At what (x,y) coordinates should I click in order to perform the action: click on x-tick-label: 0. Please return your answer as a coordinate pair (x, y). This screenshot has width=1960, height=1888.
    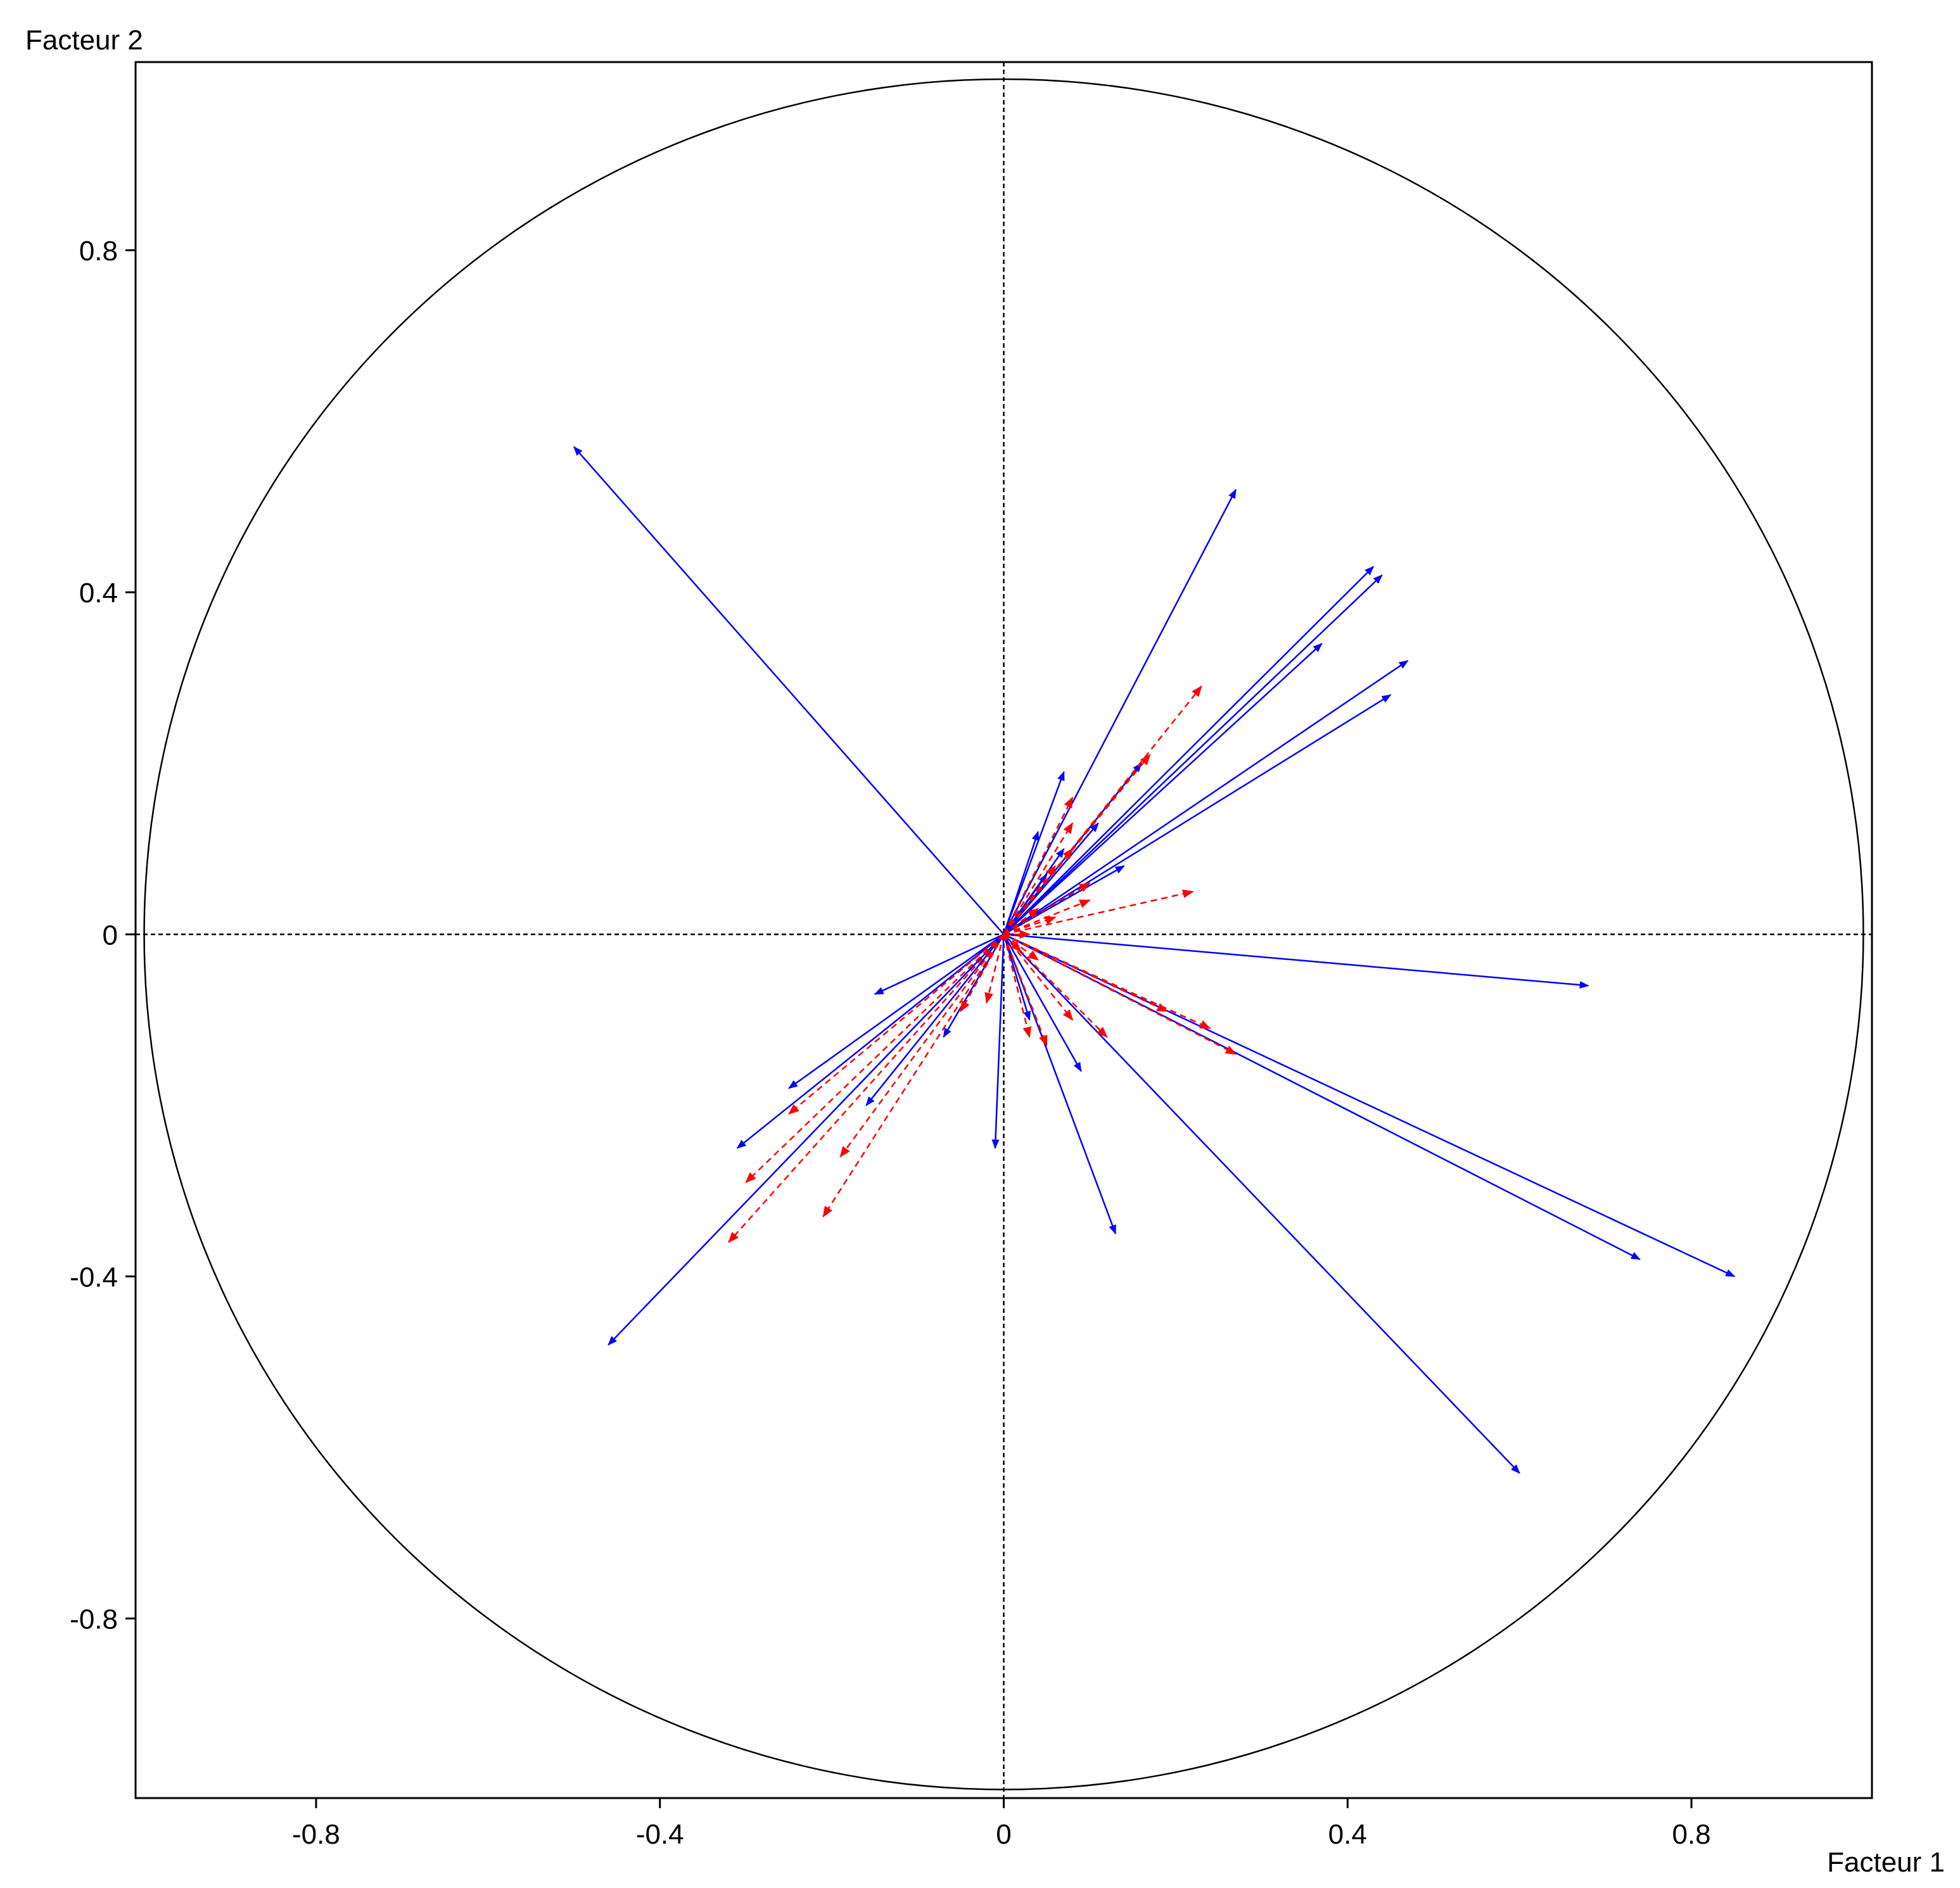
    Looking at the image, I should click on (1003, 1834).